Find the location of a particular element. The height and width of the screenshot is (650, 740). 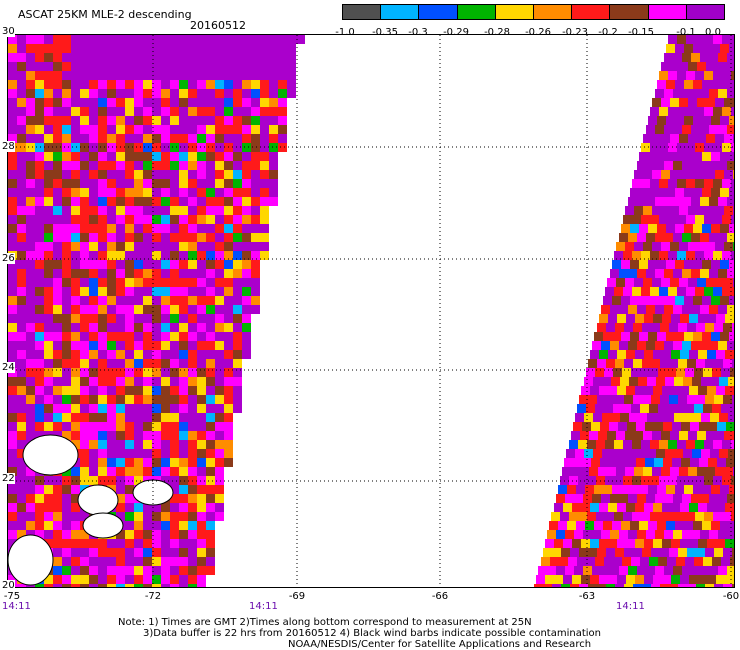

colorbar-tick-label: -1.0 is located at coordinates (345, 32).